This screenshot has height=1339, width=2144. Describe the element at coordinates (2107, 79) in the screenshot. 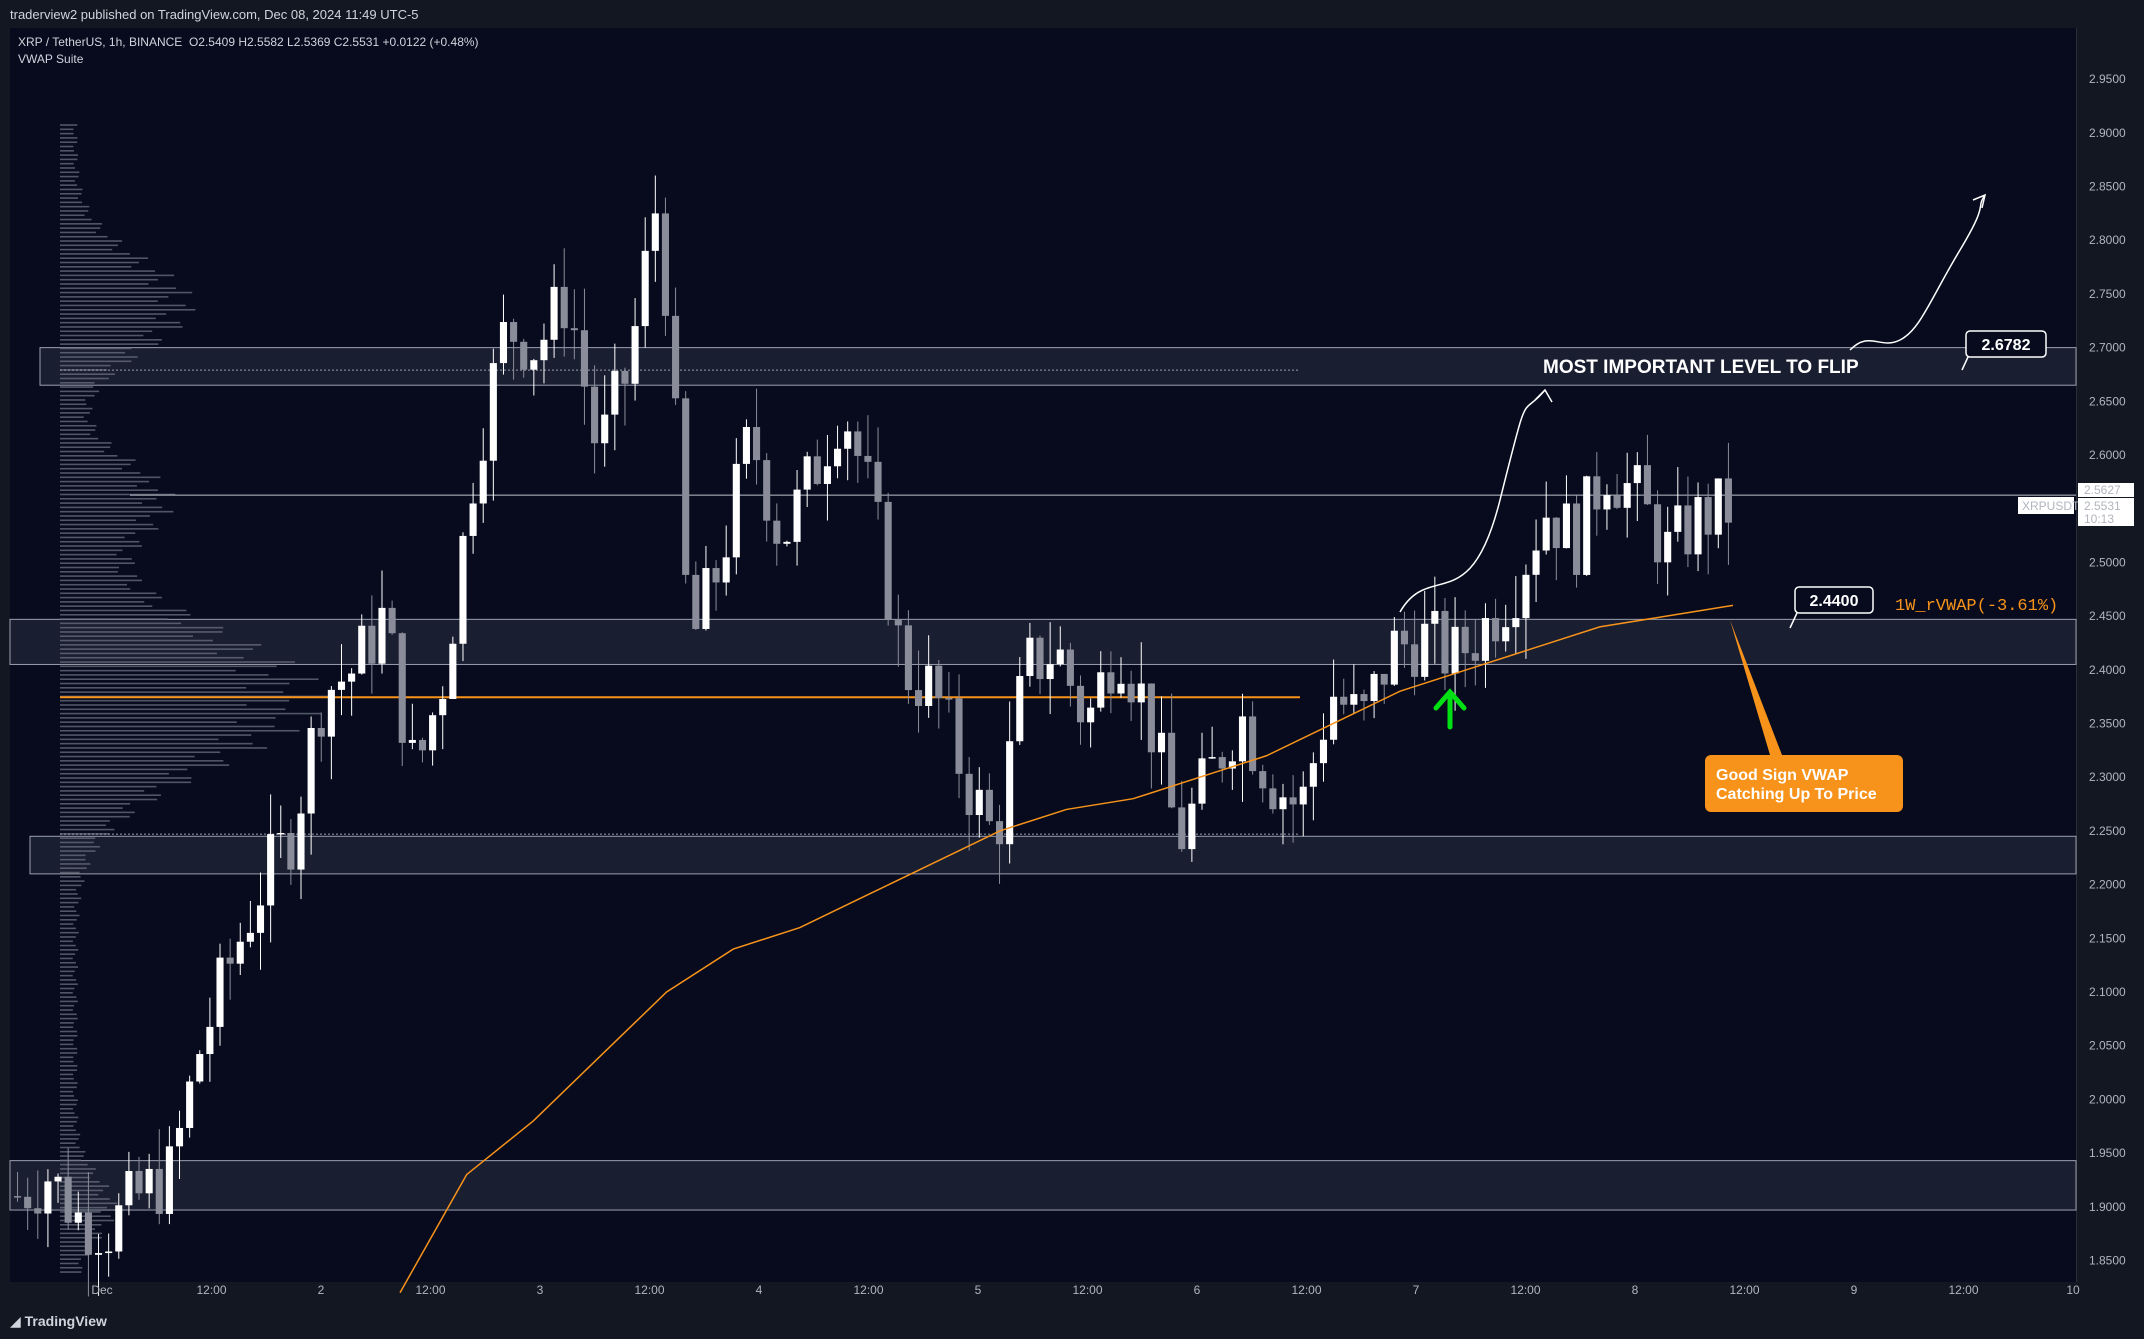

I see `price-tick-label: 2.9500` at that location.